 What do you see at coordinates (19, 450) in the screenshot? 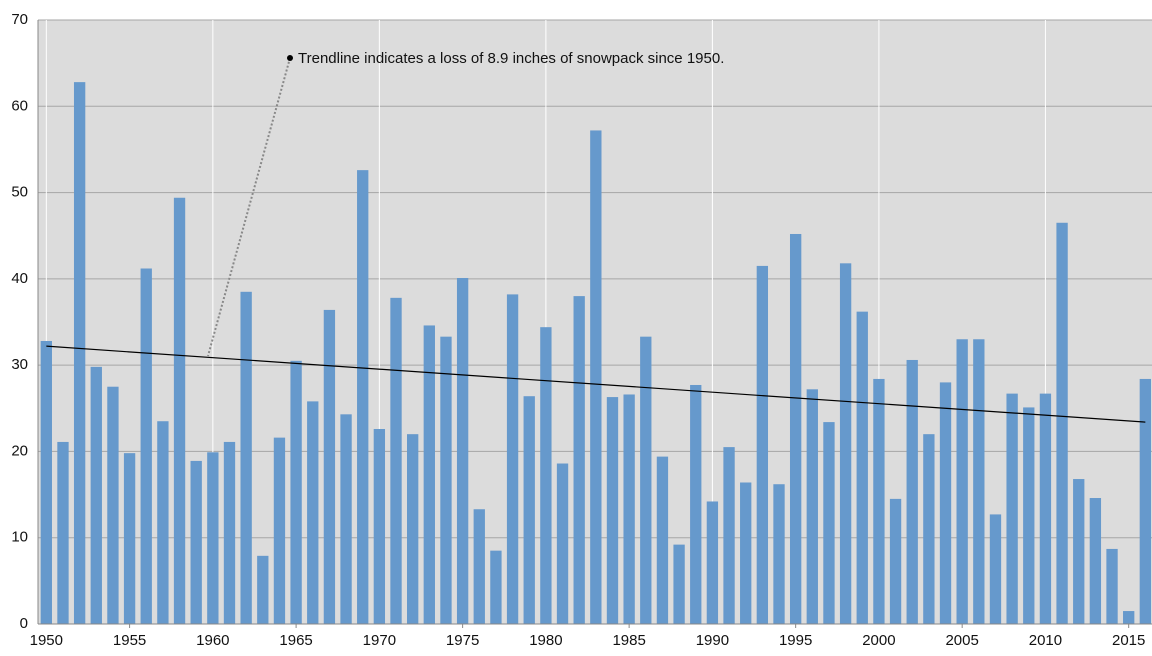
I see `y-tick-label: 20` at bounding box center [19, 450].